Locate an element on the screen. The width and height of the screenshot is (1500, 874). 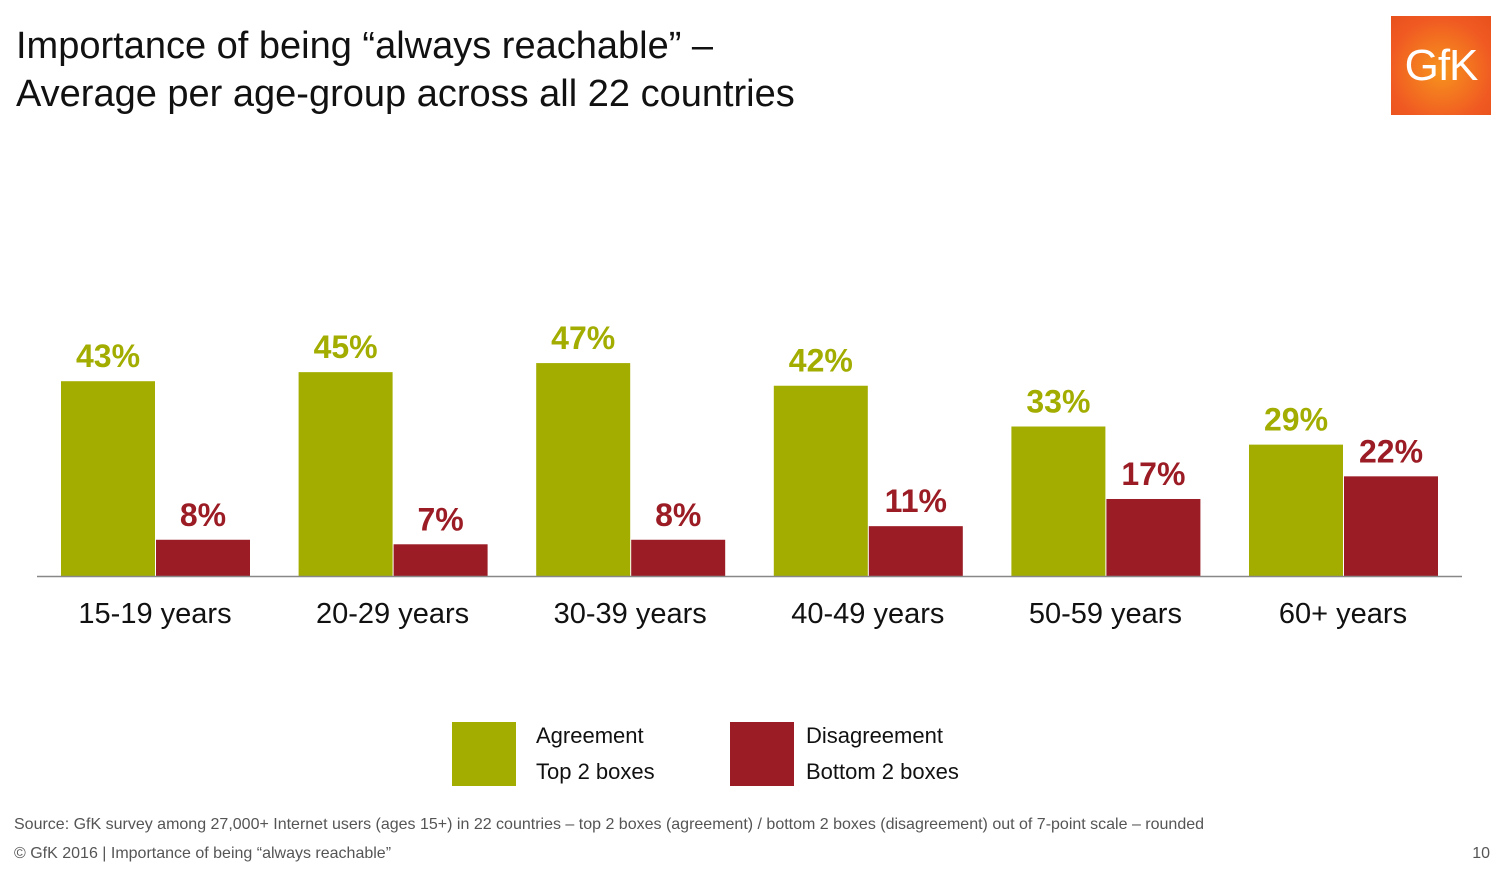
x-tick-label: 50-59 years is located at coordinates (1105, 614).